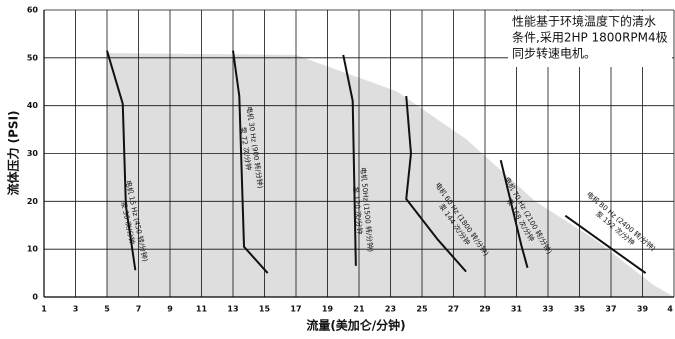 Image resolution: width=675 pixels, height=339 pixels. Describe the element at coordinates (357, 210) in the screenshot. I see `curve-label: 泵 120 次/分钟` at that location.